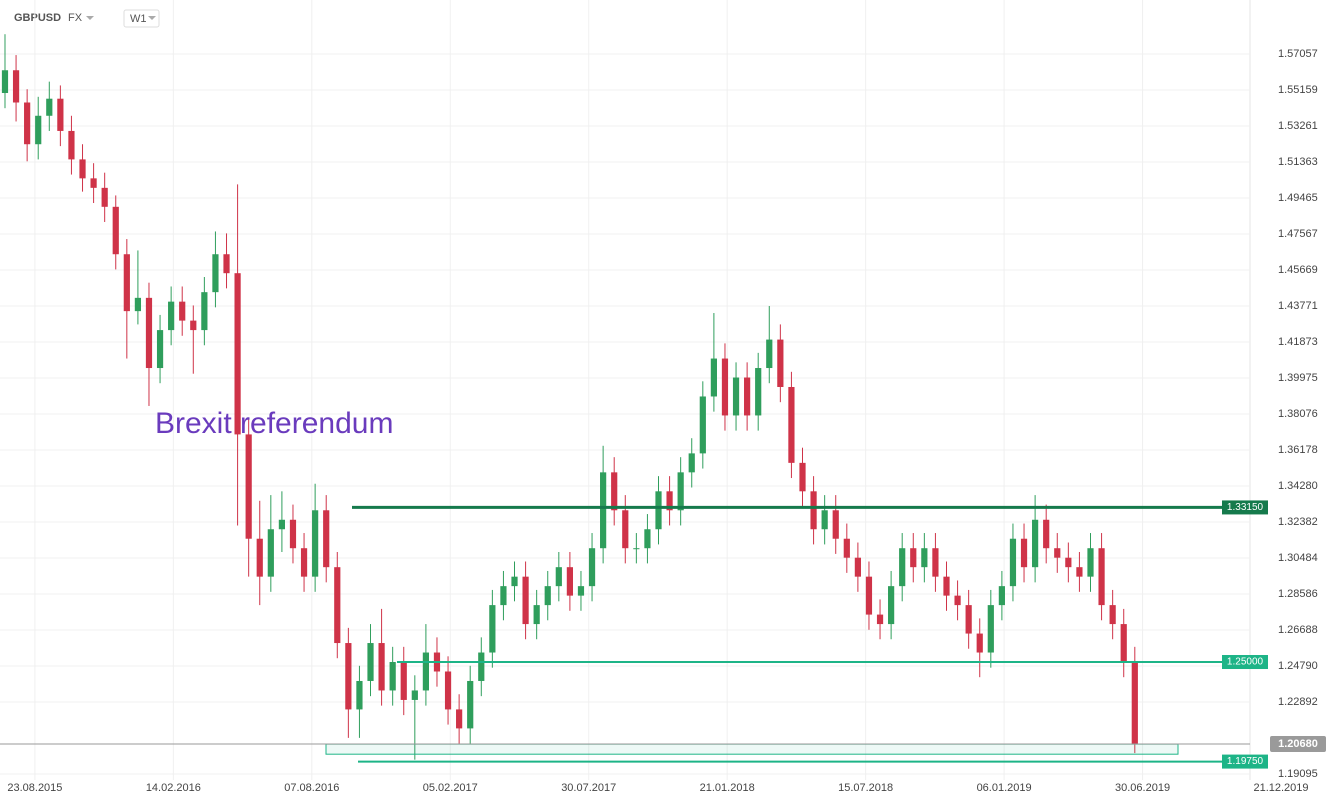  What do you see at coordinates (1298, 126) in the screenshot?
I see `y-tick-label: 1.53261` at bounding box center [1298, 126].